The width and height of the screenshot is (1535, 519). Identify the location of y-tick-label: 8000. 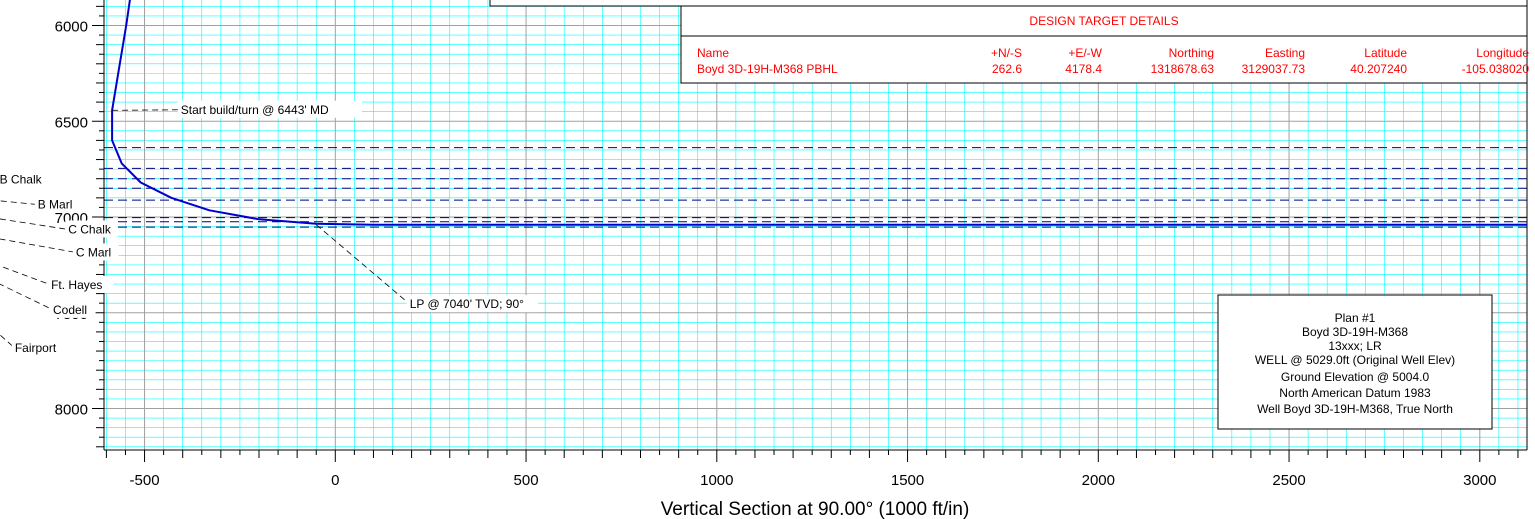
(71, 410).